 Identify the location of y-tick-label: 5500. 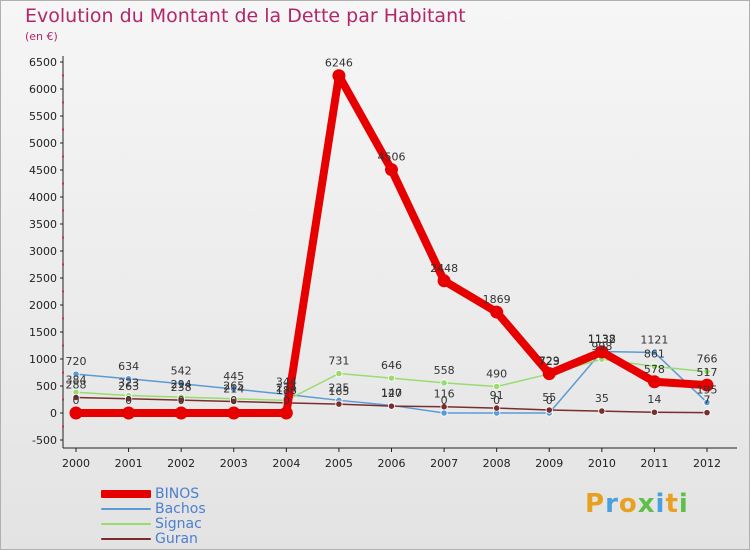
(43, 116).